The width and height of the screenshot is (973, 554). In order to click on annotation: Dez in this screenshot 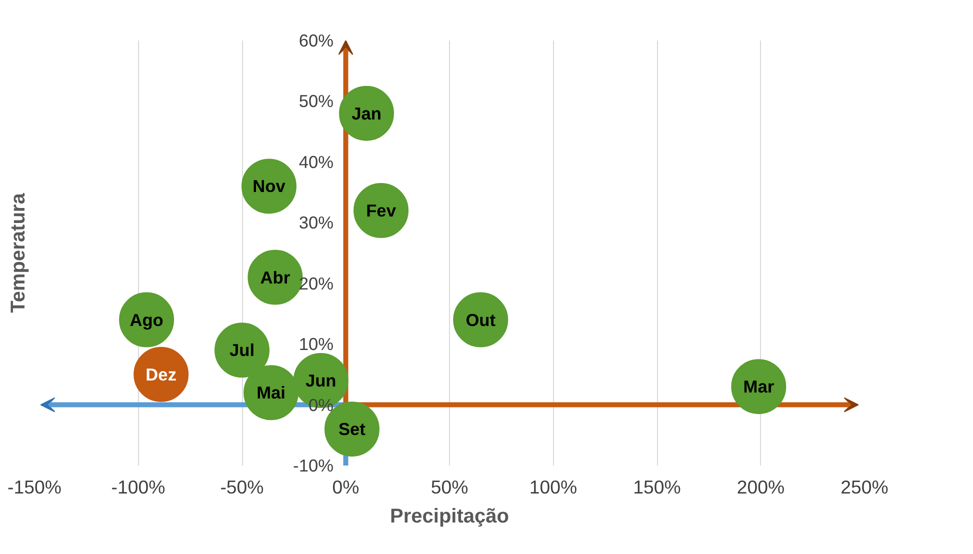, I will do `click(161, 374)`.